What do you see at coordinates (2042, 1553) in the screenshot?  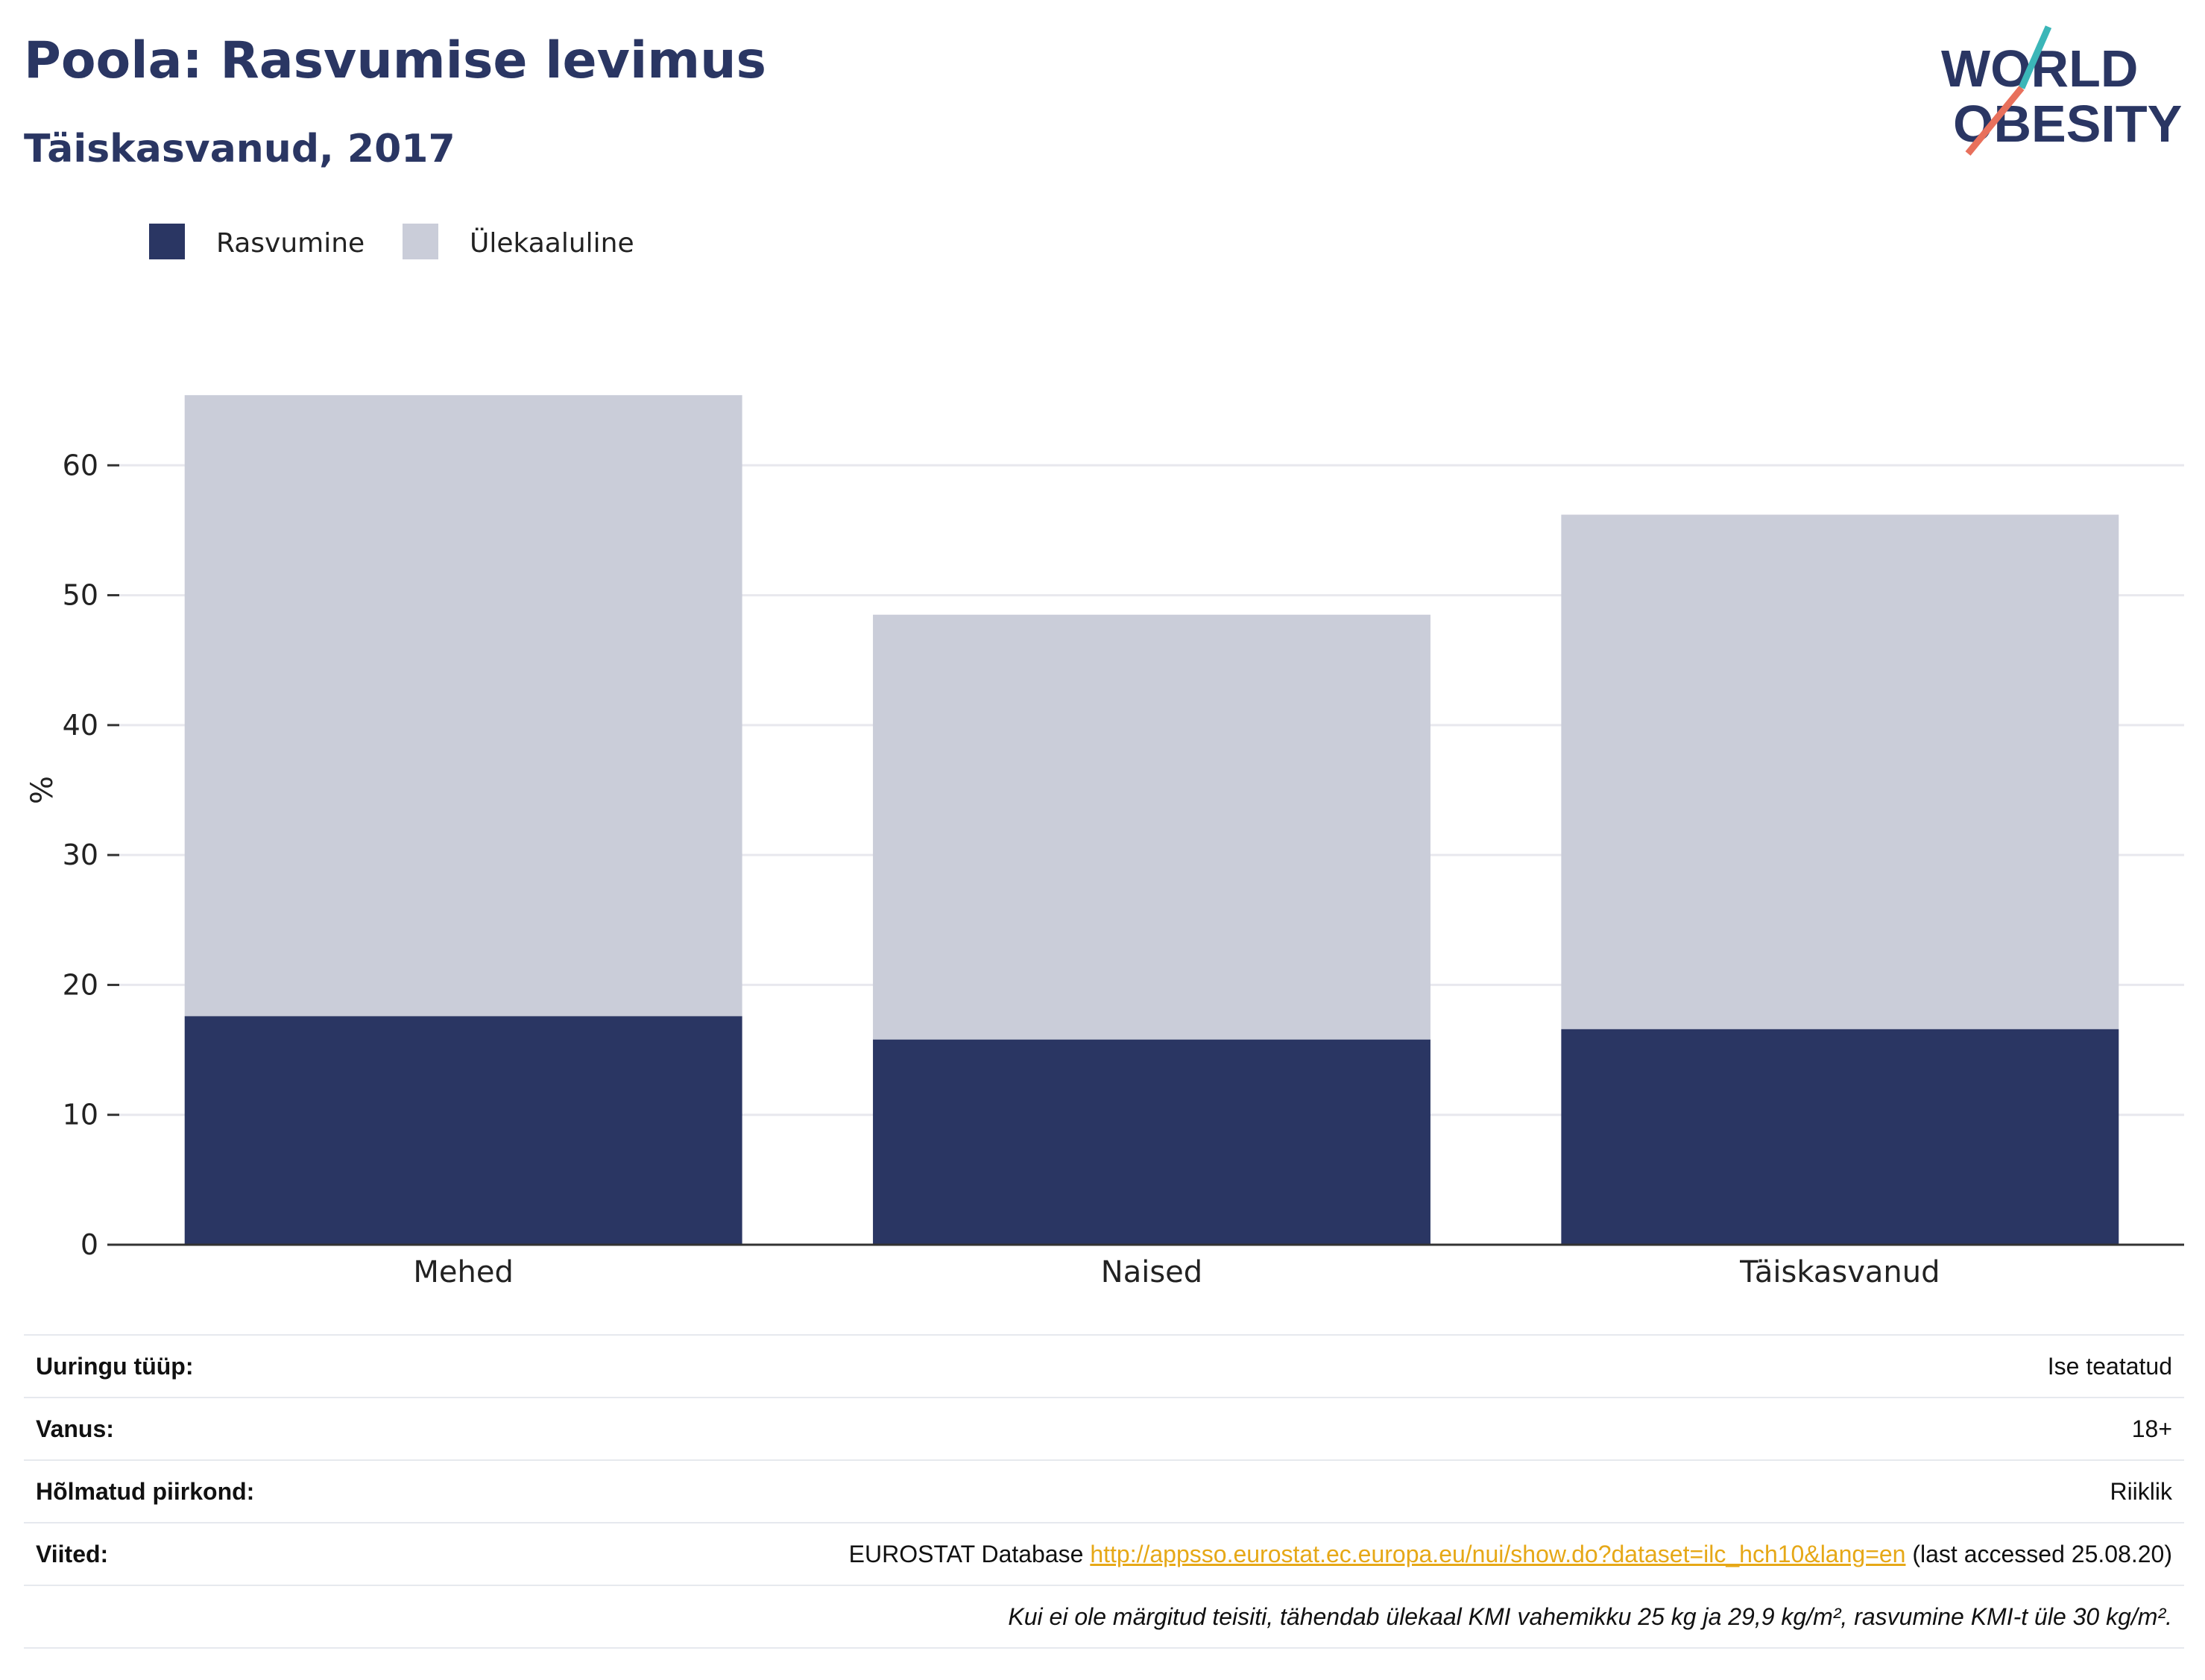 I see `ref-suffix: (last accessed 25.08.20)` at bounding box center [2042, 1553].